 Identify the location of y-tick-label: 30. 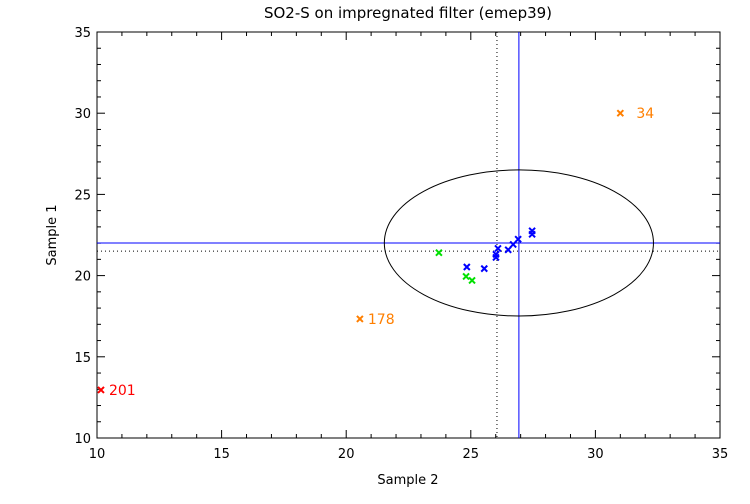
(82, 114).